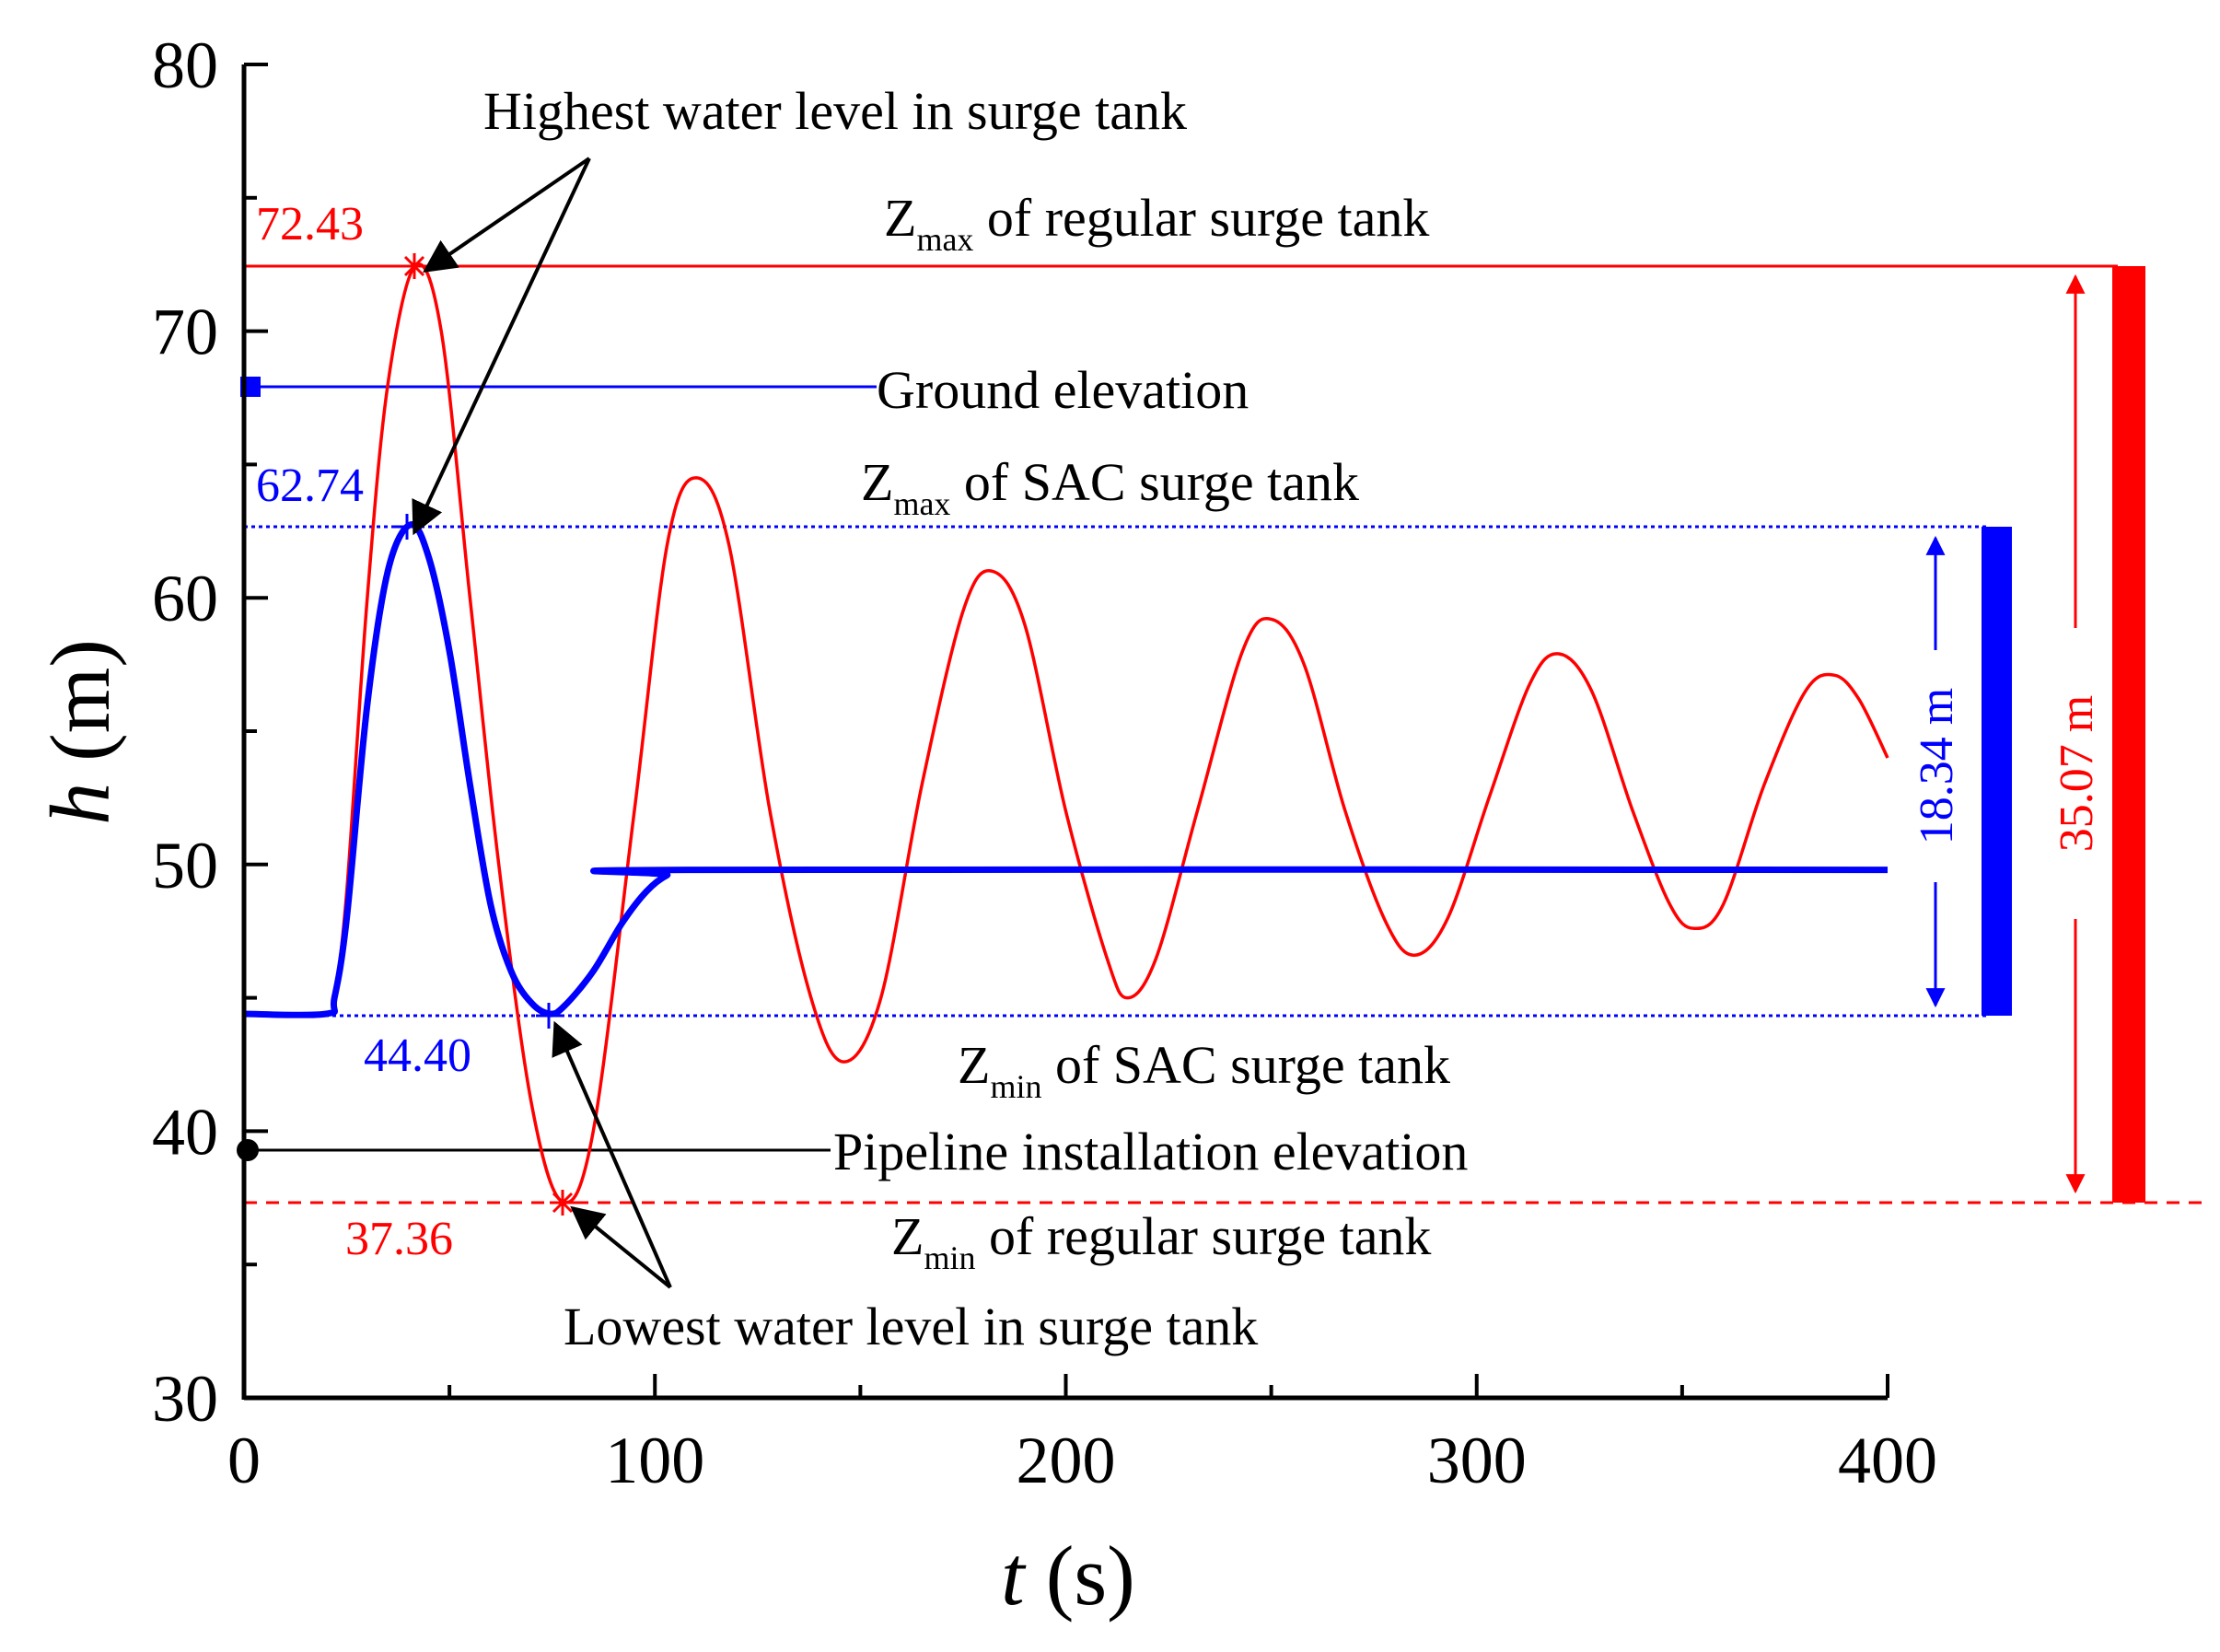 The width and height of the screenshot is (2220, 1652). Describe the element at coordinates (1063, 390) in the screenshot. I see `label-ground-elevation: Ground elevation` at that location.